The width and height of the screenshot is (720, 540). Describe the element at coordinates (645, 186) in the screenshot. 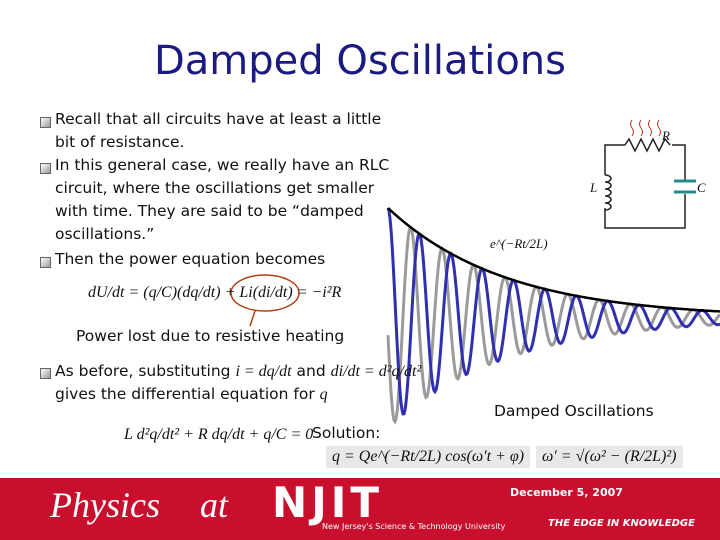

I see `wire` at that location.